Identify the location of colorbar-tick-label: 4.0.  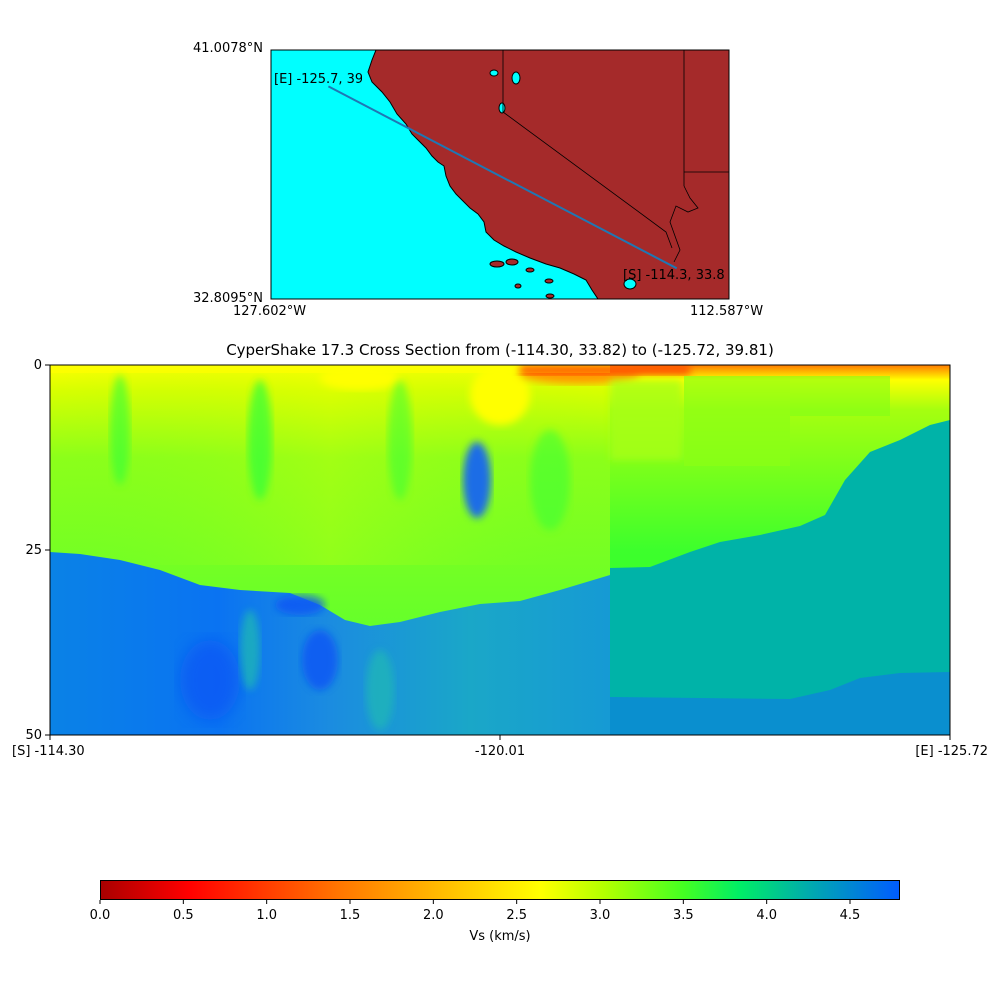
(766, 915).